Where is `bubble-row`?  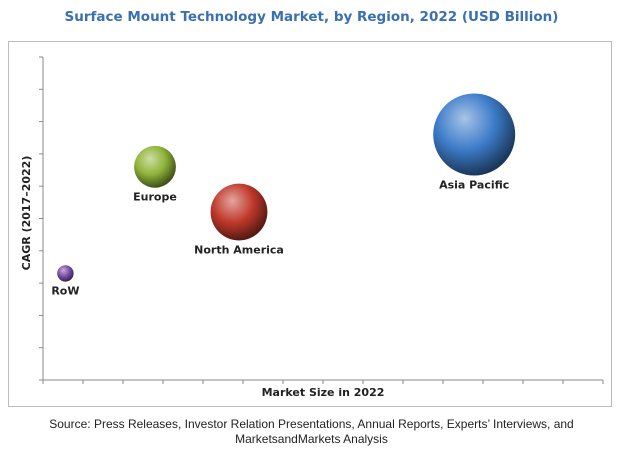
bubble-row is located at coordinates (65, 273).